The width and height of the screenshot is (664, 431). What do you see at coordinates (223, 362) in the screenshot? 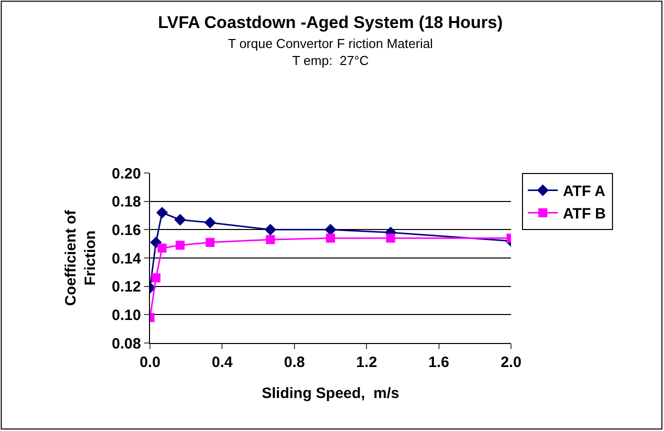
I see `x-tick-label: 0.4` at bounding box center [223, 362].